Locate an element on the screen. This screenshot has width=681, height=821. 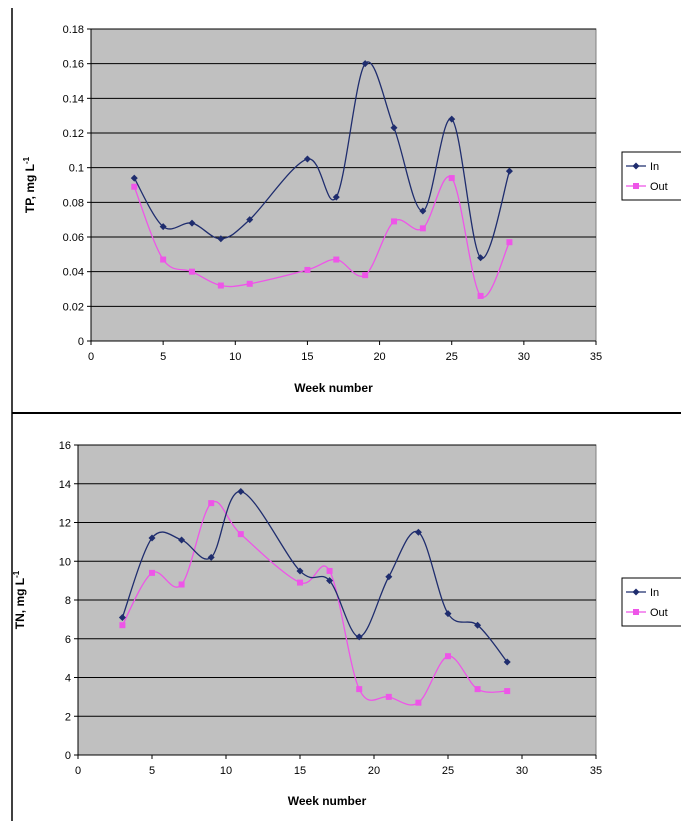
y-axis-title-superscript: -1 is located at coordinates (26, 160).